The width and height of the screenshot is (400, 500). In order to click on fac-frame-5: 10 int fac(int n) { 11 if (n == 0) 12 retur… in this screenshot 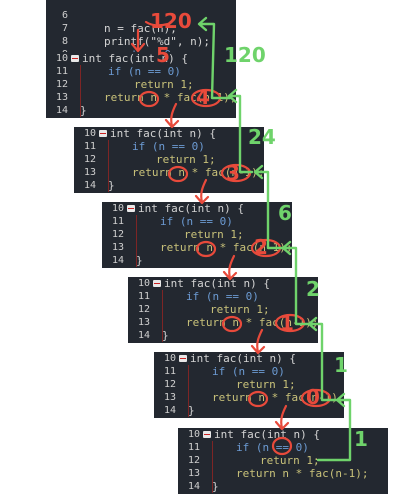, I will do `click(249, 385)`.